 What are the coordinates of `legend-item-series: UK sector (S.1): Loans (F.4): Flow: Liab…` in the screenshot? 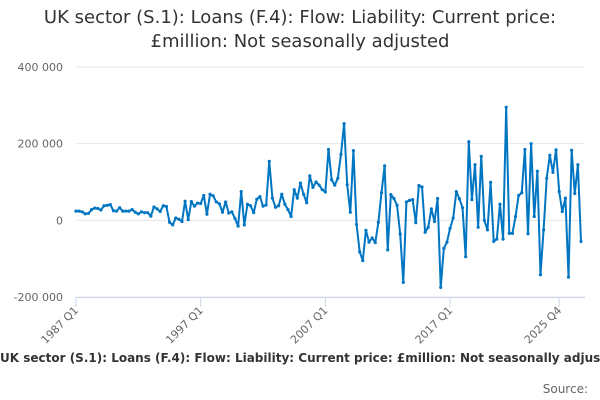 It's located at (300, 358).